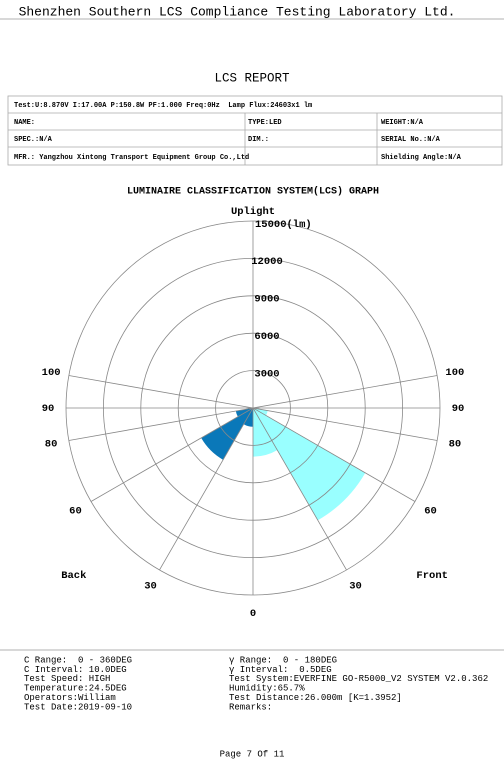 The image size is (504, 766). Describe the element at coordinates (432, 576) in the screenshot. I see `front-label: Front` at that location.